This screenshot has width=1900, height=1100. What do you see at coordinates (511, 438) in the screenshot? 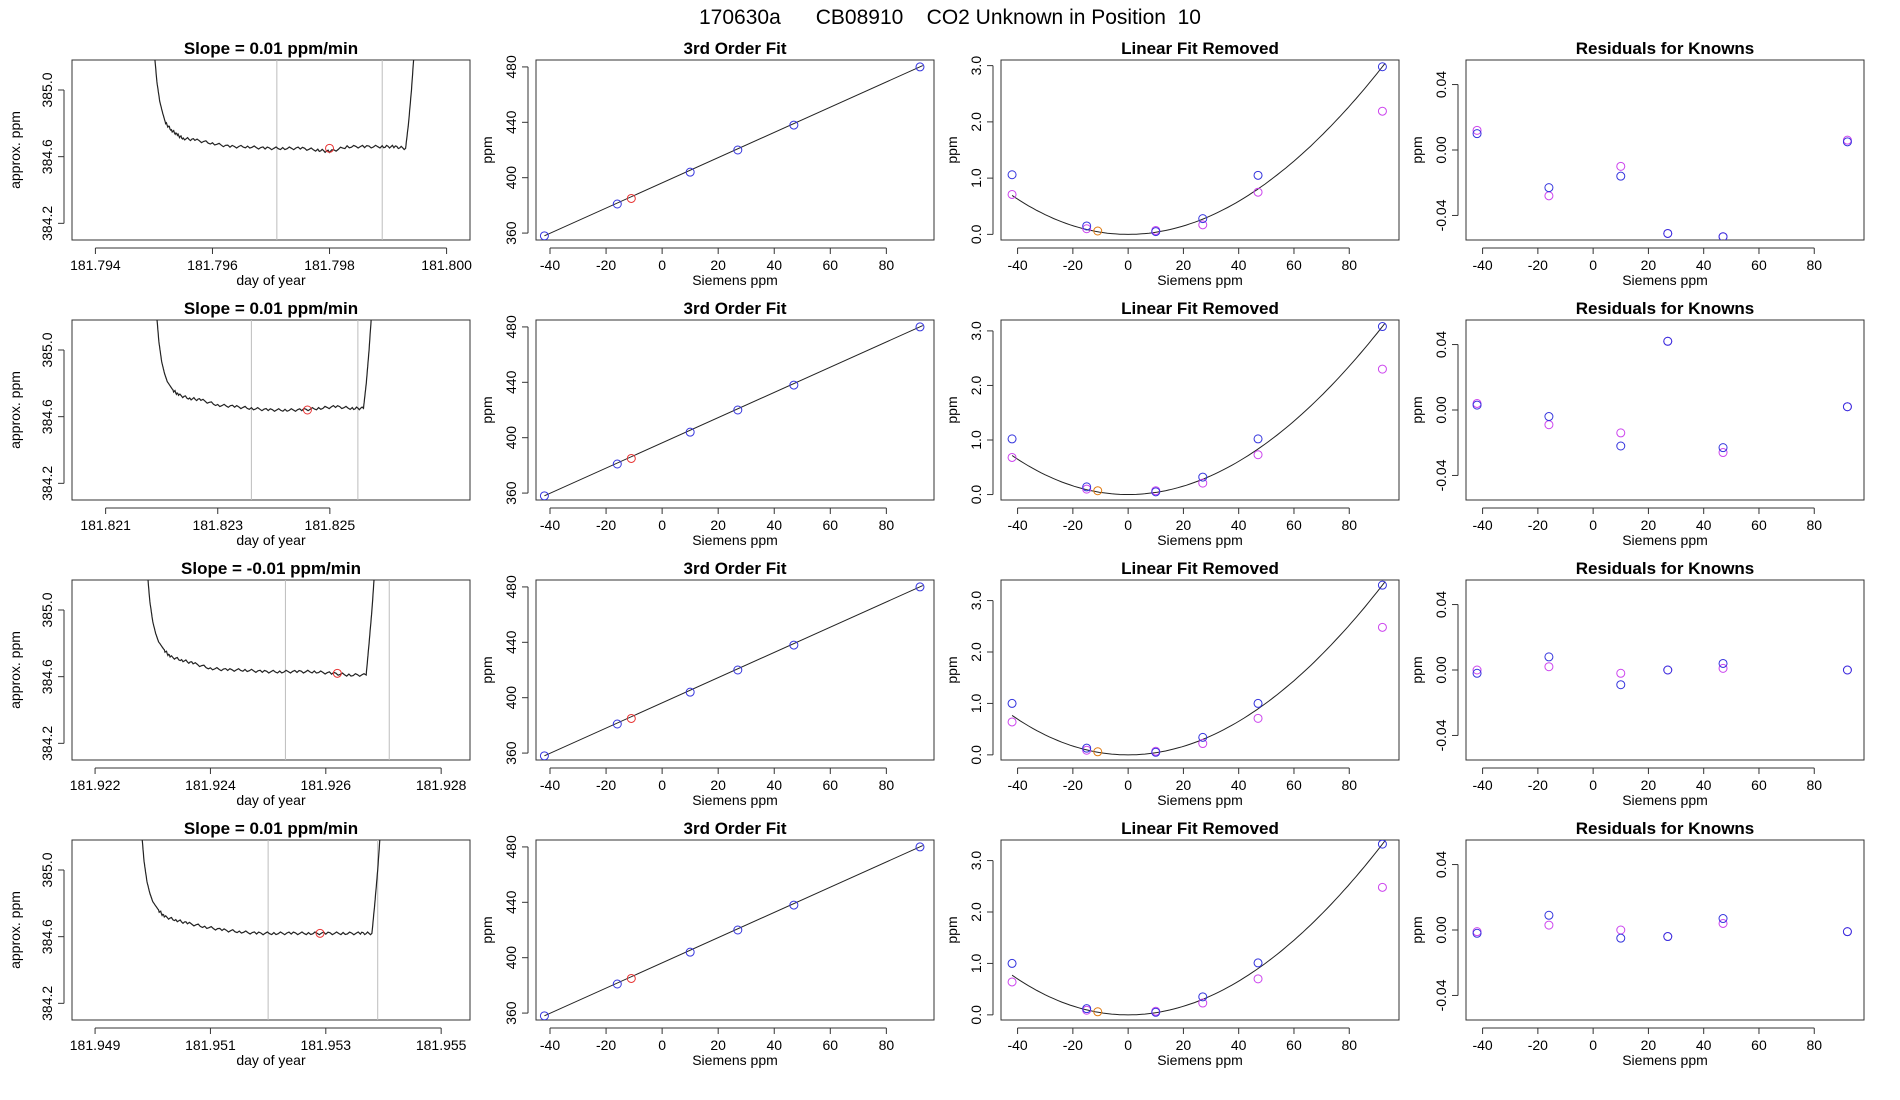
I see `y-tick-label: 400` at bounding box center [511, 438].